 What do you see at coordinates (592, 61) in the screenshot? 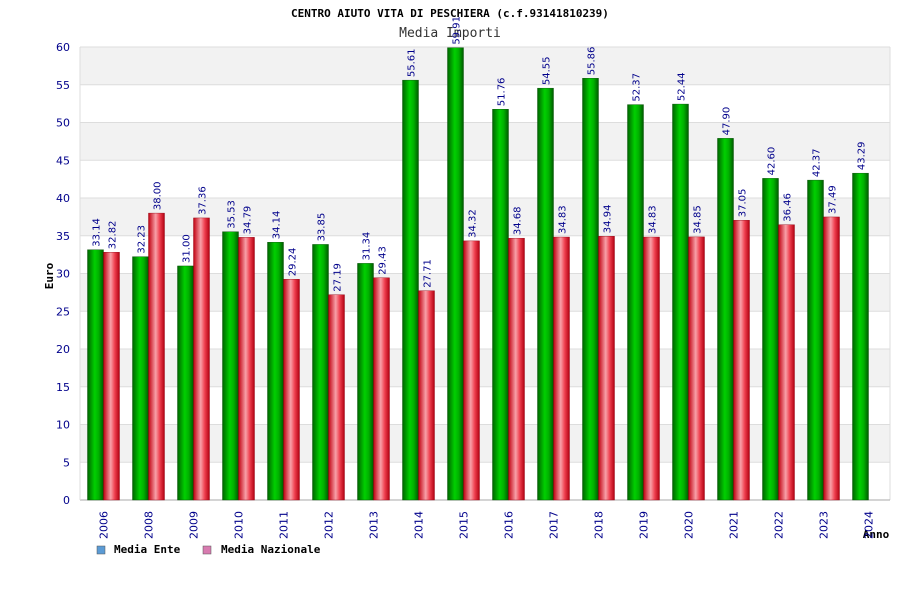
I see `data-label: 55.86` at bounding box center [592, 61].